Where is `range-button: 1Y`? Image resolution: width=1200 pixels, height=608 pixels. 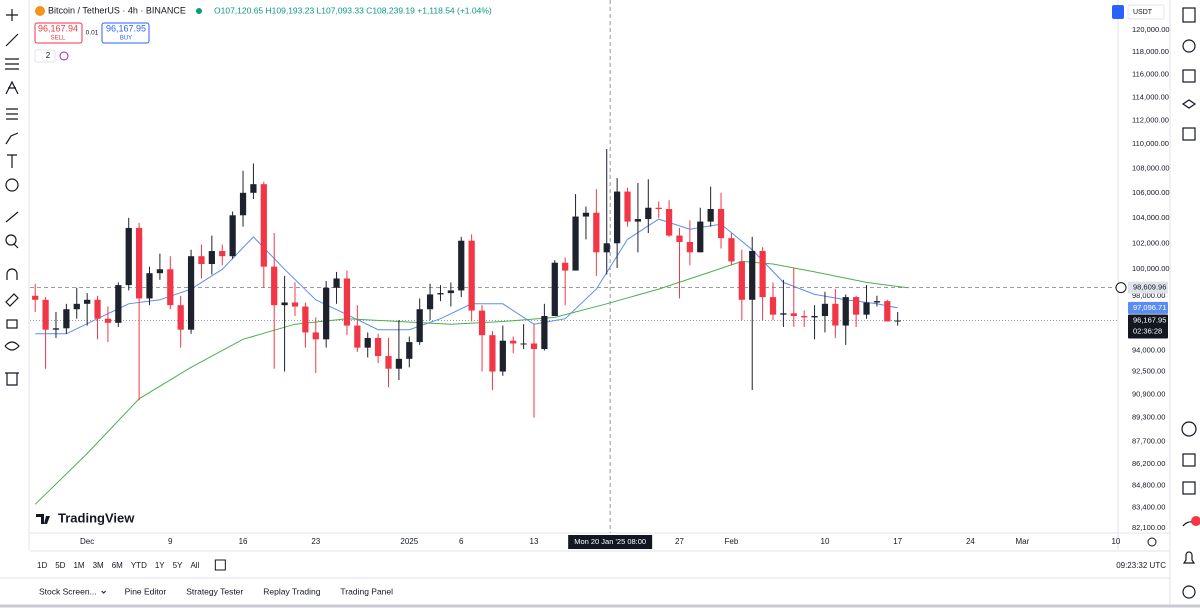 range-button: 1Y is located at coordinates (160, 565).